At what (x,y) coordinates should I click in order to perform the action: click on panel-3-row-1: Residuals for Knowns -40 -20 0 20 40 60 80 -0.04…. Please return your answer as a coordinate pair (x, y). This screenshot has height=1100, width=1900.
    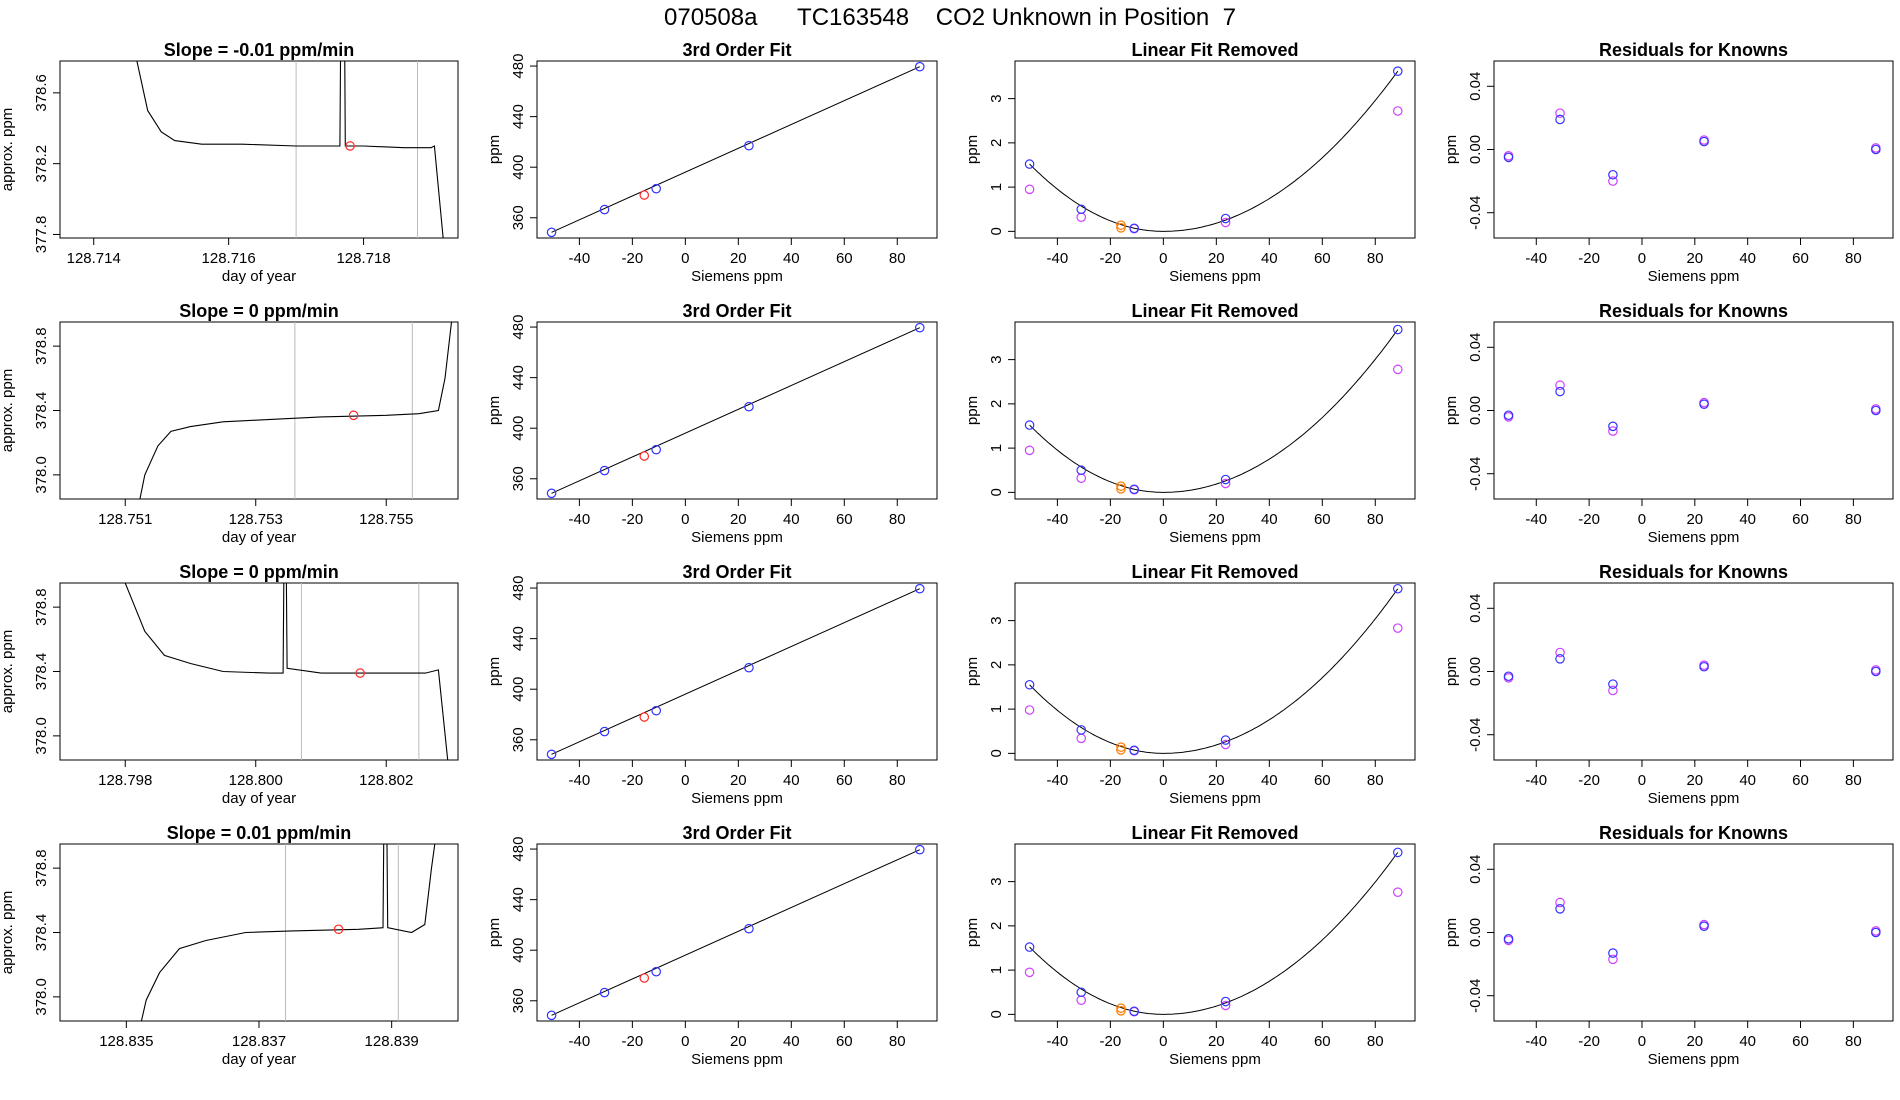
    Looking at the image, I should click on (1668, 423).